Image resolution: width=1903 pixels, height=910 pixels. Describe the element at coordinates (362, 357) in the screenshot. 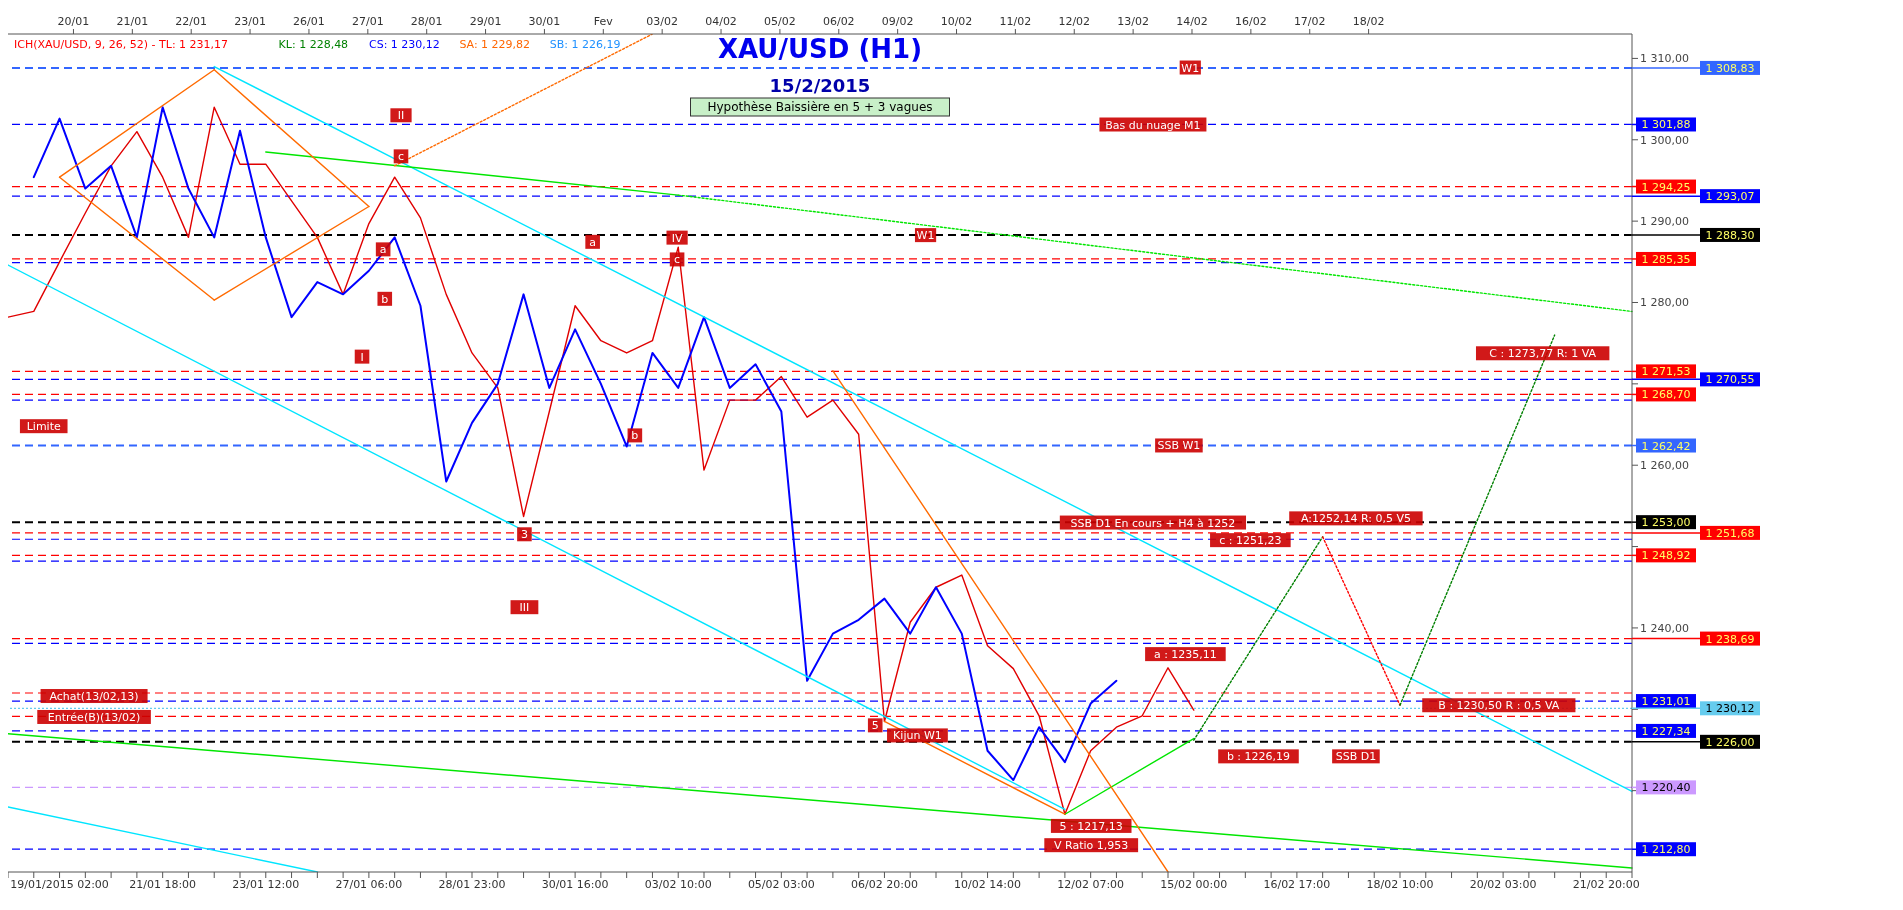

I see `annotation: I` at that location.